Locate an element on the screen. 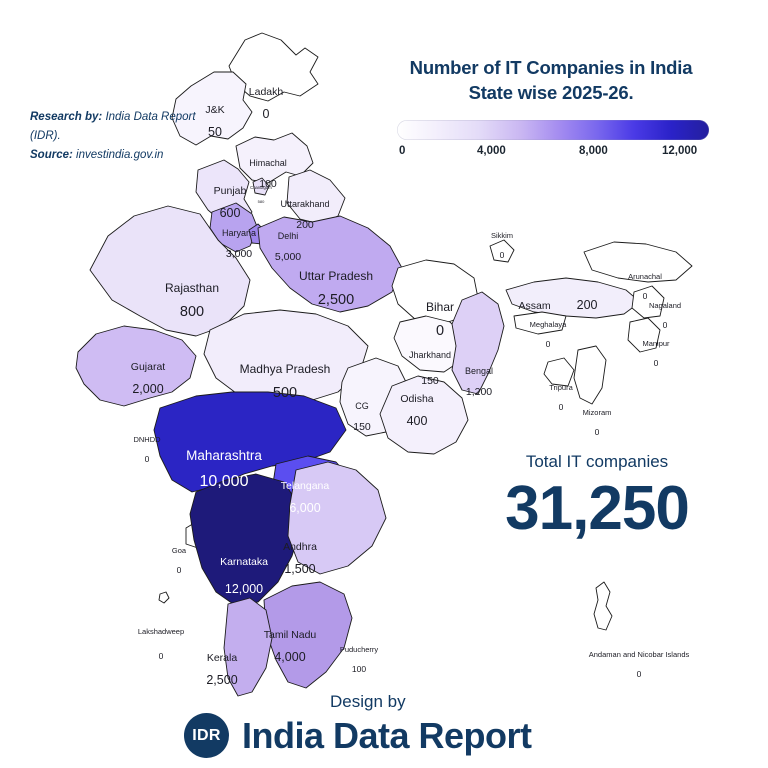 The width and height of the screenshot is (768, 768). map-region-chandigarh is located at coordinates (261, 186).